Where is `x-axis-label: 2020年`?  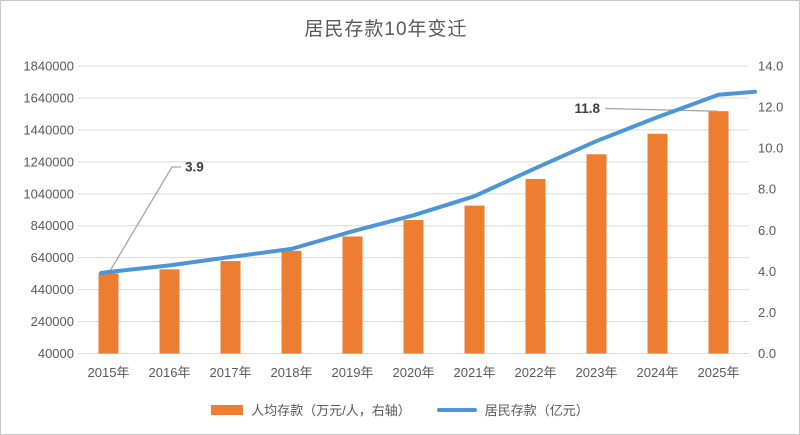 x-axis-label: 2020年 is located at coordinates (414, 372).